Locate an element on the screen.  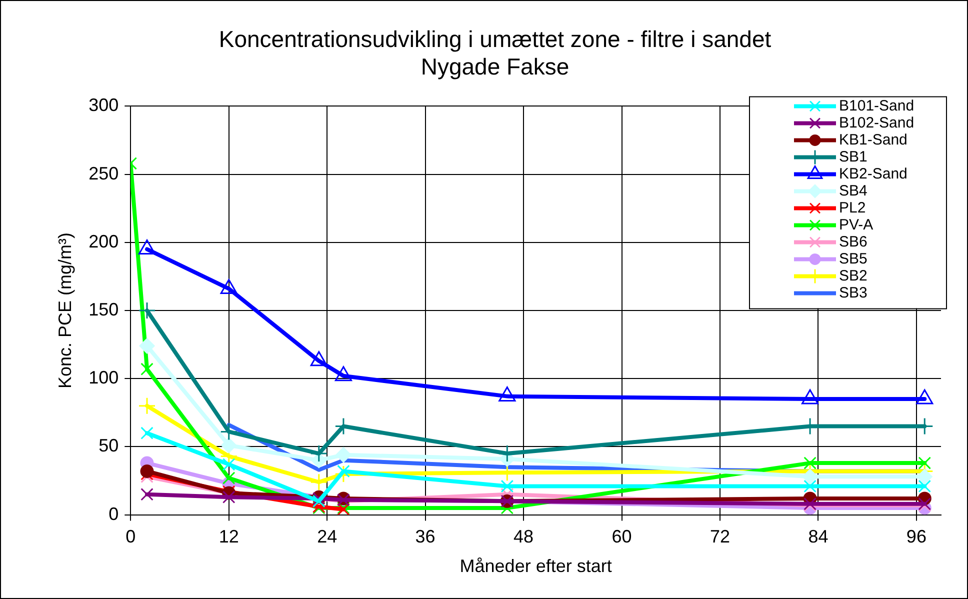
legend-label: SB2 is located at coordinates (853, 275).